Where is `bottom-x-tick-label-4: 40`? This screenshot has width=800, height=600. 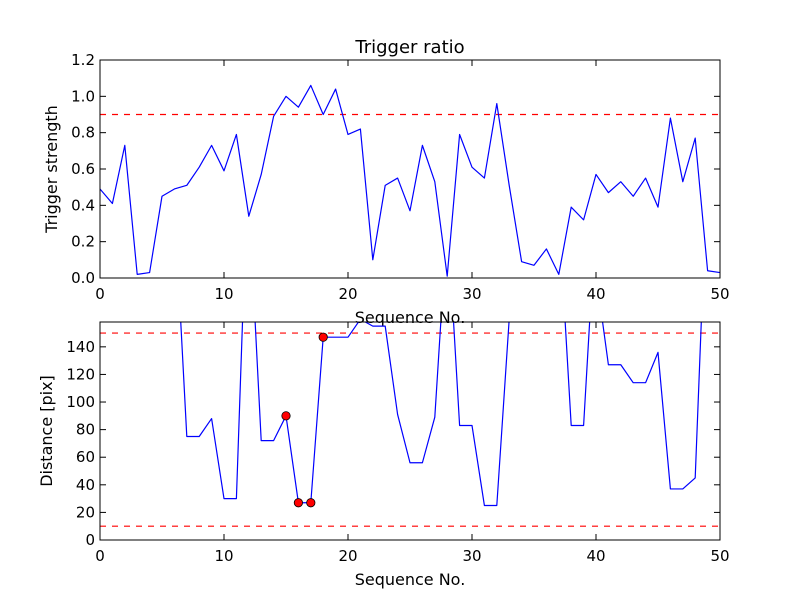
bottom-x-tick-label-4: 40 is located at coordinates (595, 556).